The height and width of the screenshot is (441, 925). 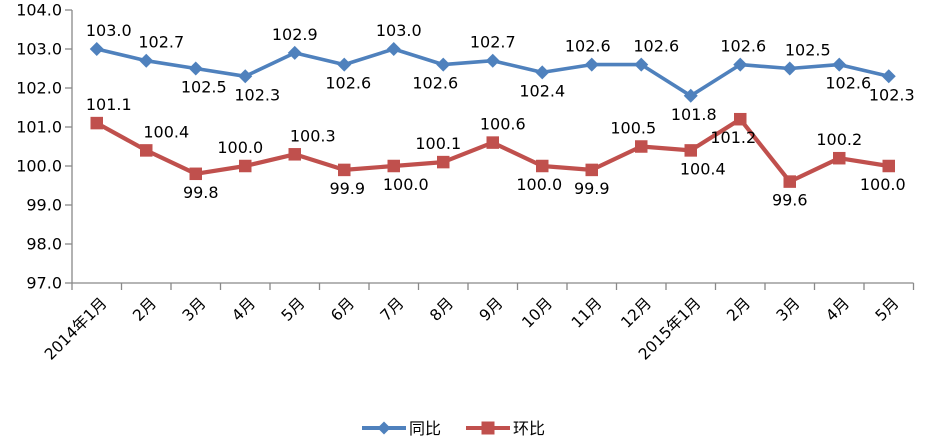 I want to click on data-label: 102.4, so click(x=542, y=90).